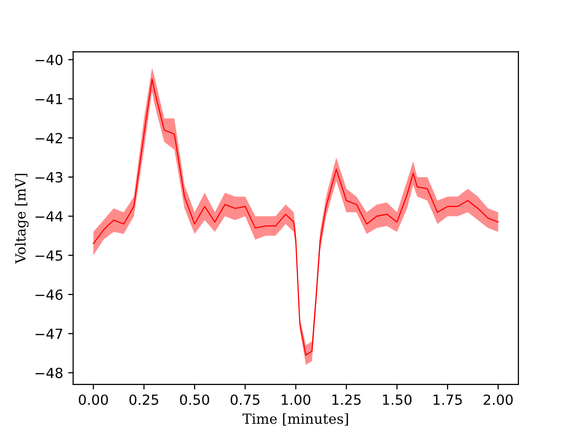  Describe the element at coordinates (49, 138) in the screenshot. I see `y-tick-label: −42` at that location.